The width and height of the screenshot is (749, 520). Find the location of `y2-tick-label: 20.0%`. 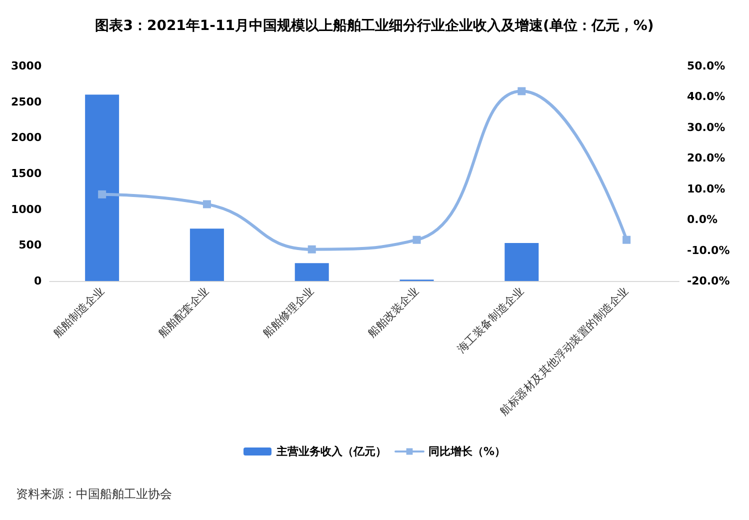

y2-tick-label: 20.0% is located at coordinates (706, 158).